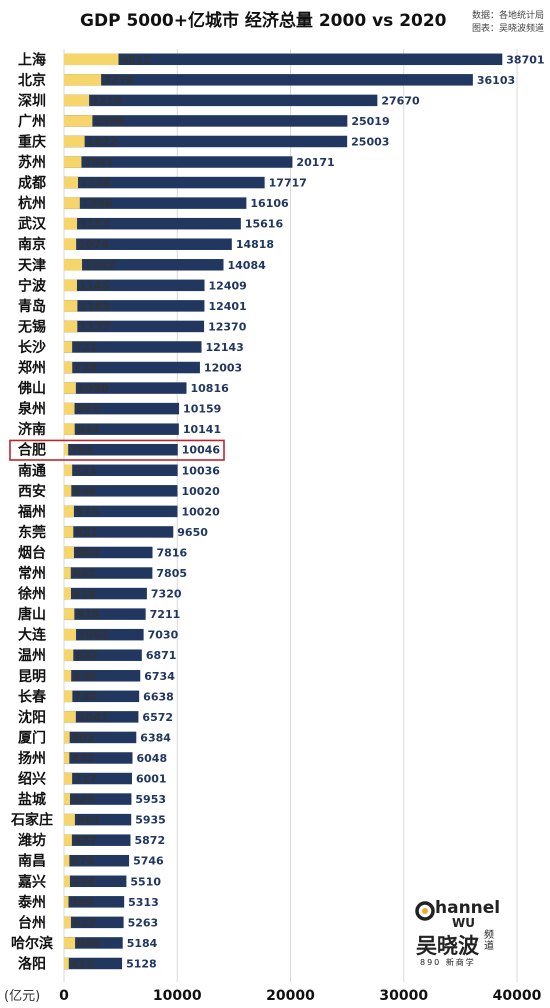 The width and height of the screenshot is (550, 1008). I want to click on category-label: 南京, so click(32, 244).